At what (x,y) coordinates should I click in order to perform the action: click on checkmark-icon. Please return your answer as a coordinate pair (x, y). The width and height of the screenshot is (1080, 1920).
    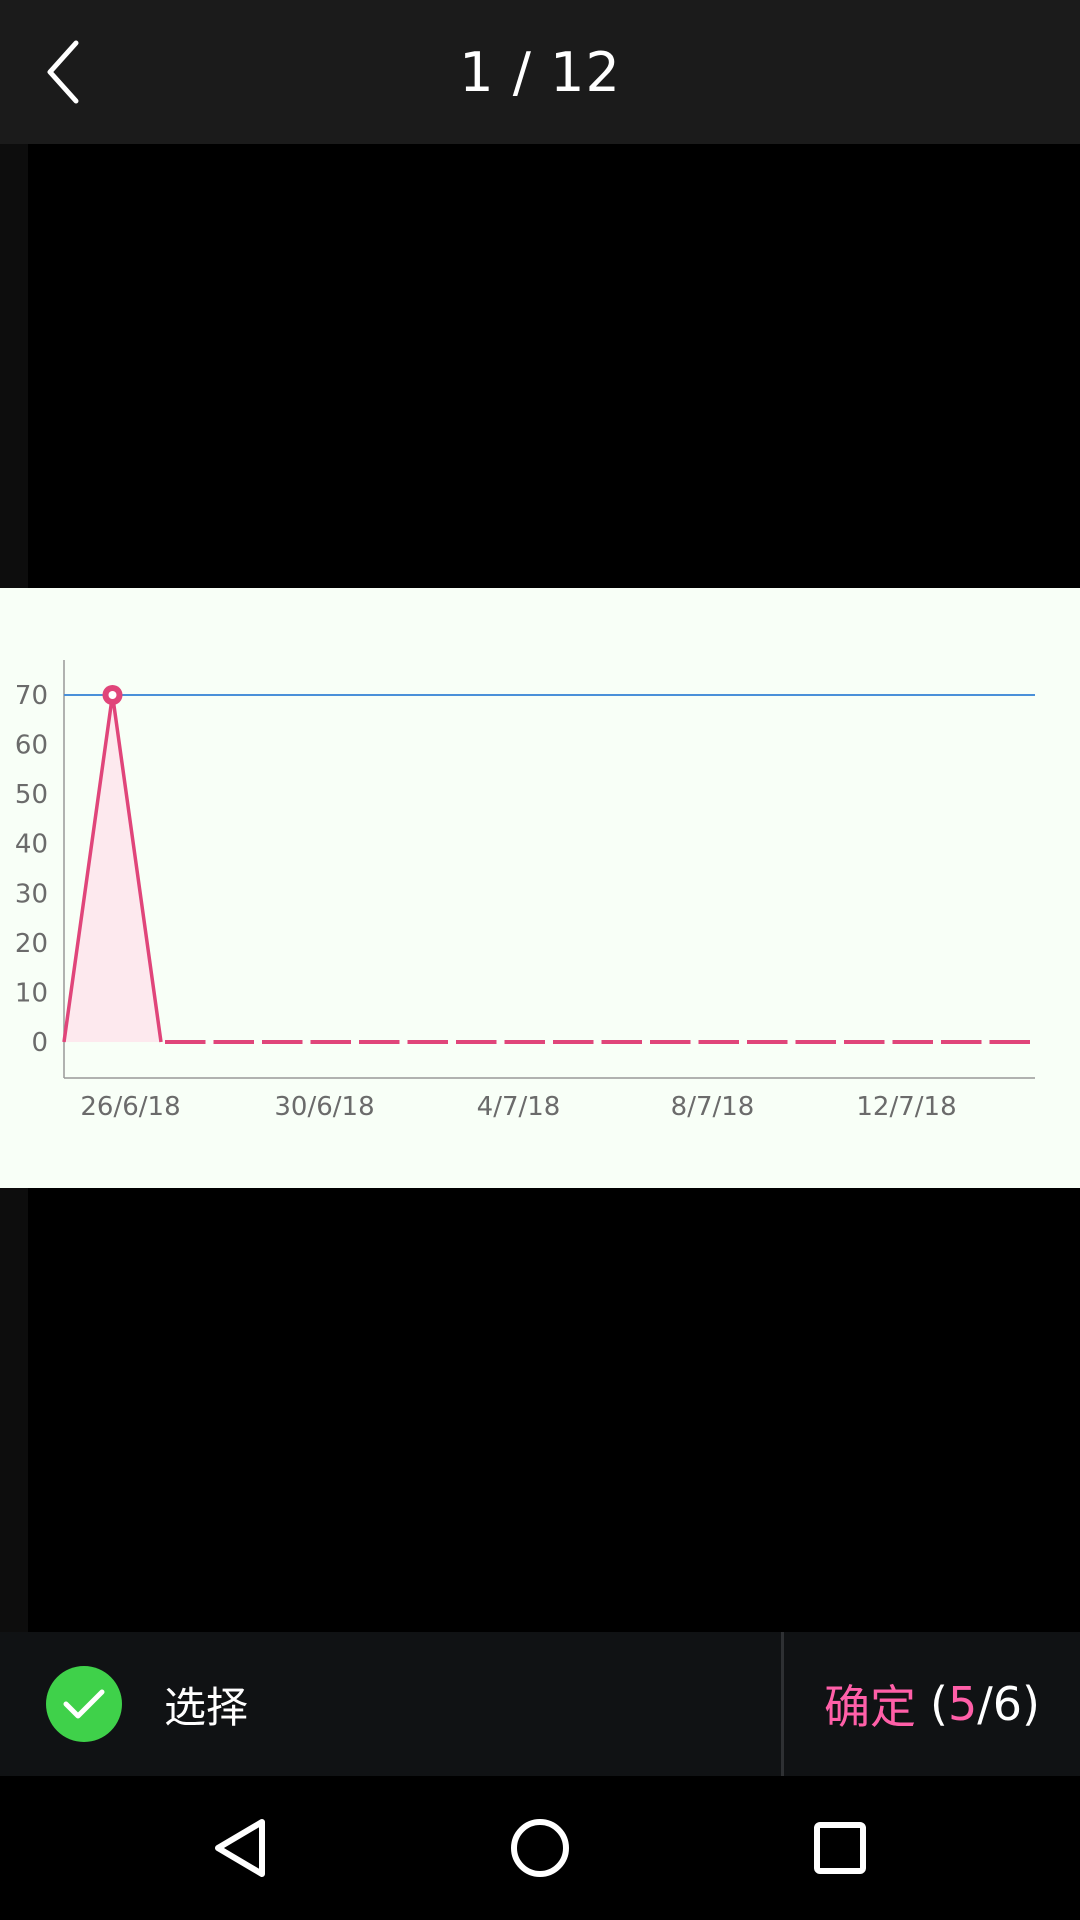
    Looking at the image, I should click on (84, 1704).